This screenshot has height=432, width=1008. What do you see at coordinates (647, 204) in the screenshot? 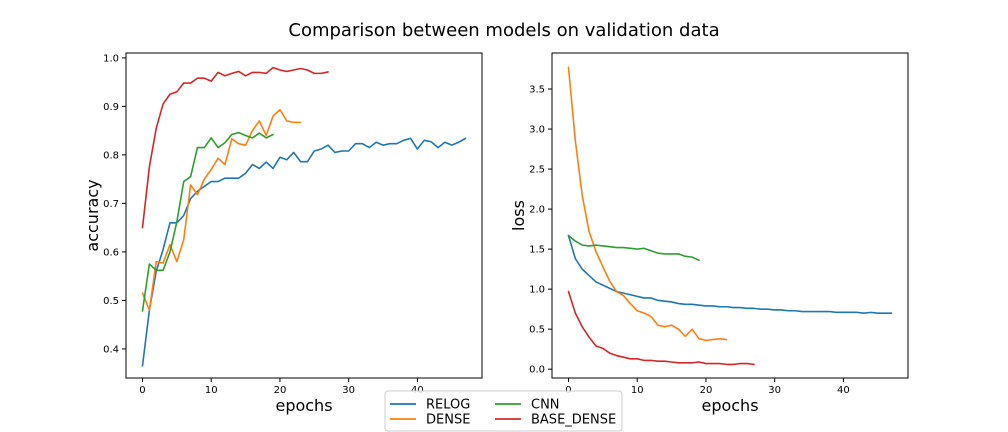
I see `loss-series-dense` at bounding box center [647, 204].